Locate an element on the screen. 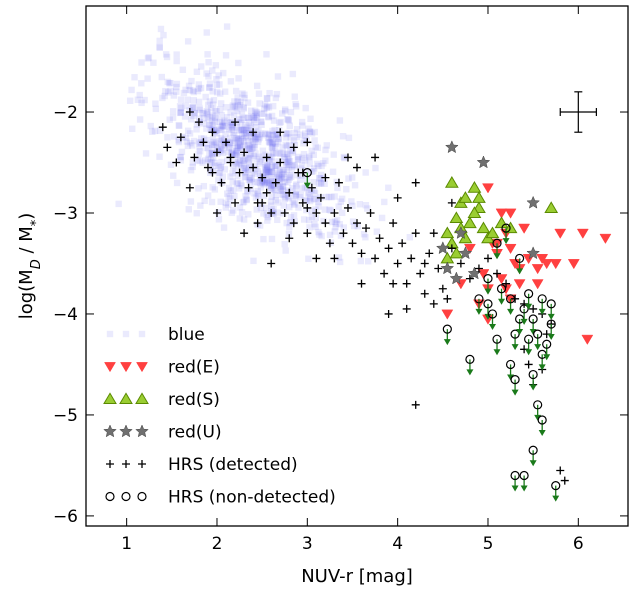 The height and width of the screenshot is (589, 639). legend-marker is located at coordinates (110, 334).